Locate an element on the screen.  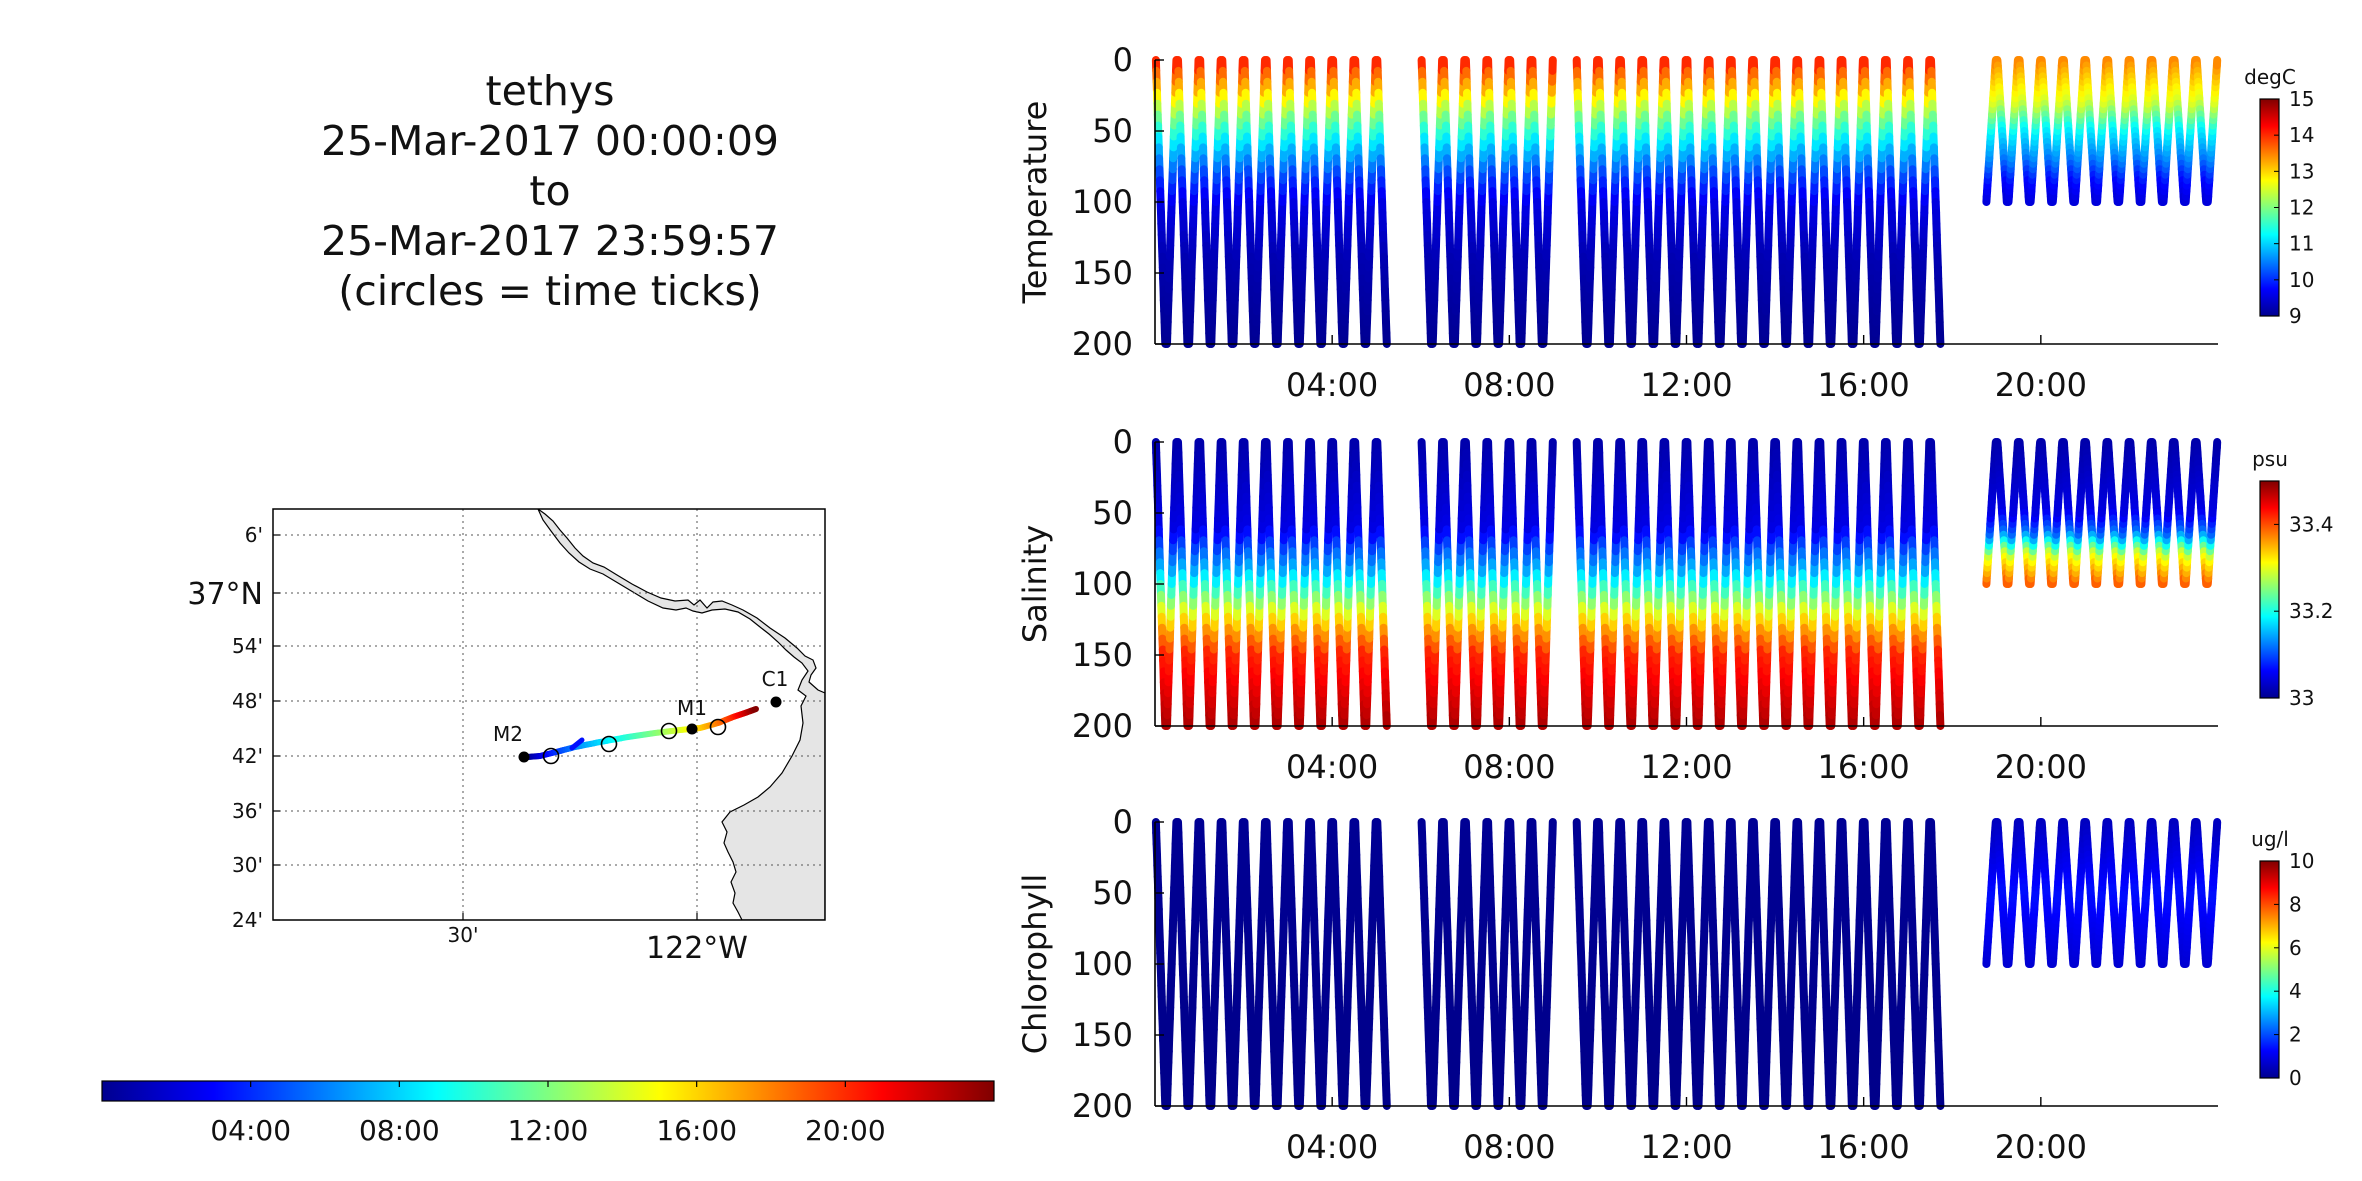
map-lon-tick-label: 30' is located at coordinates (463, 935).